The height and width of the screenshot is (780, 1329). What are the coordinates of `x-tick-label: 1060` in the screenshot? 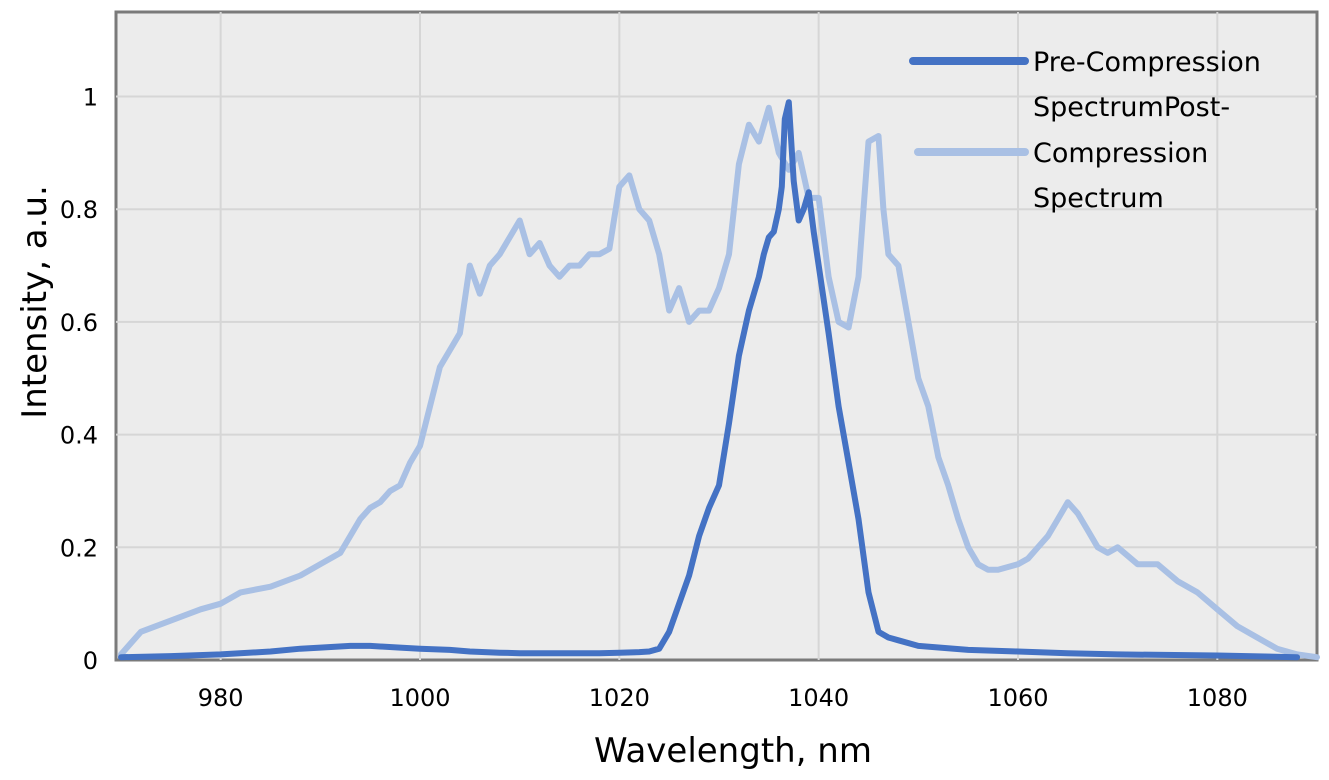 It's located at (1017, 698).